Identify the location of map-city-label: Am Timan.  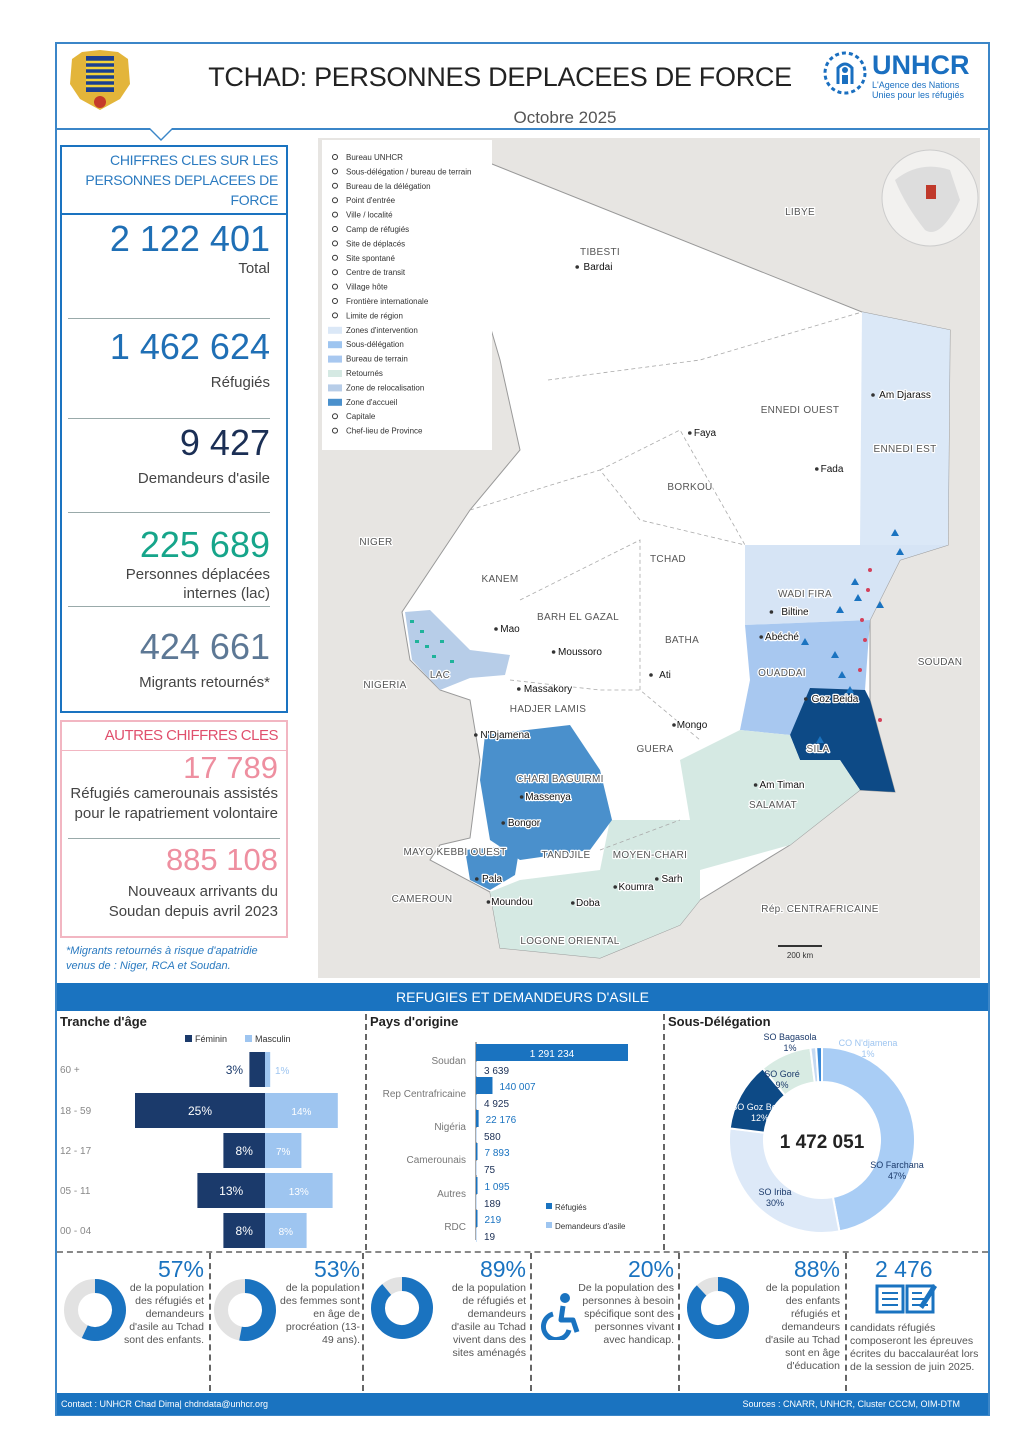
(782, 786).